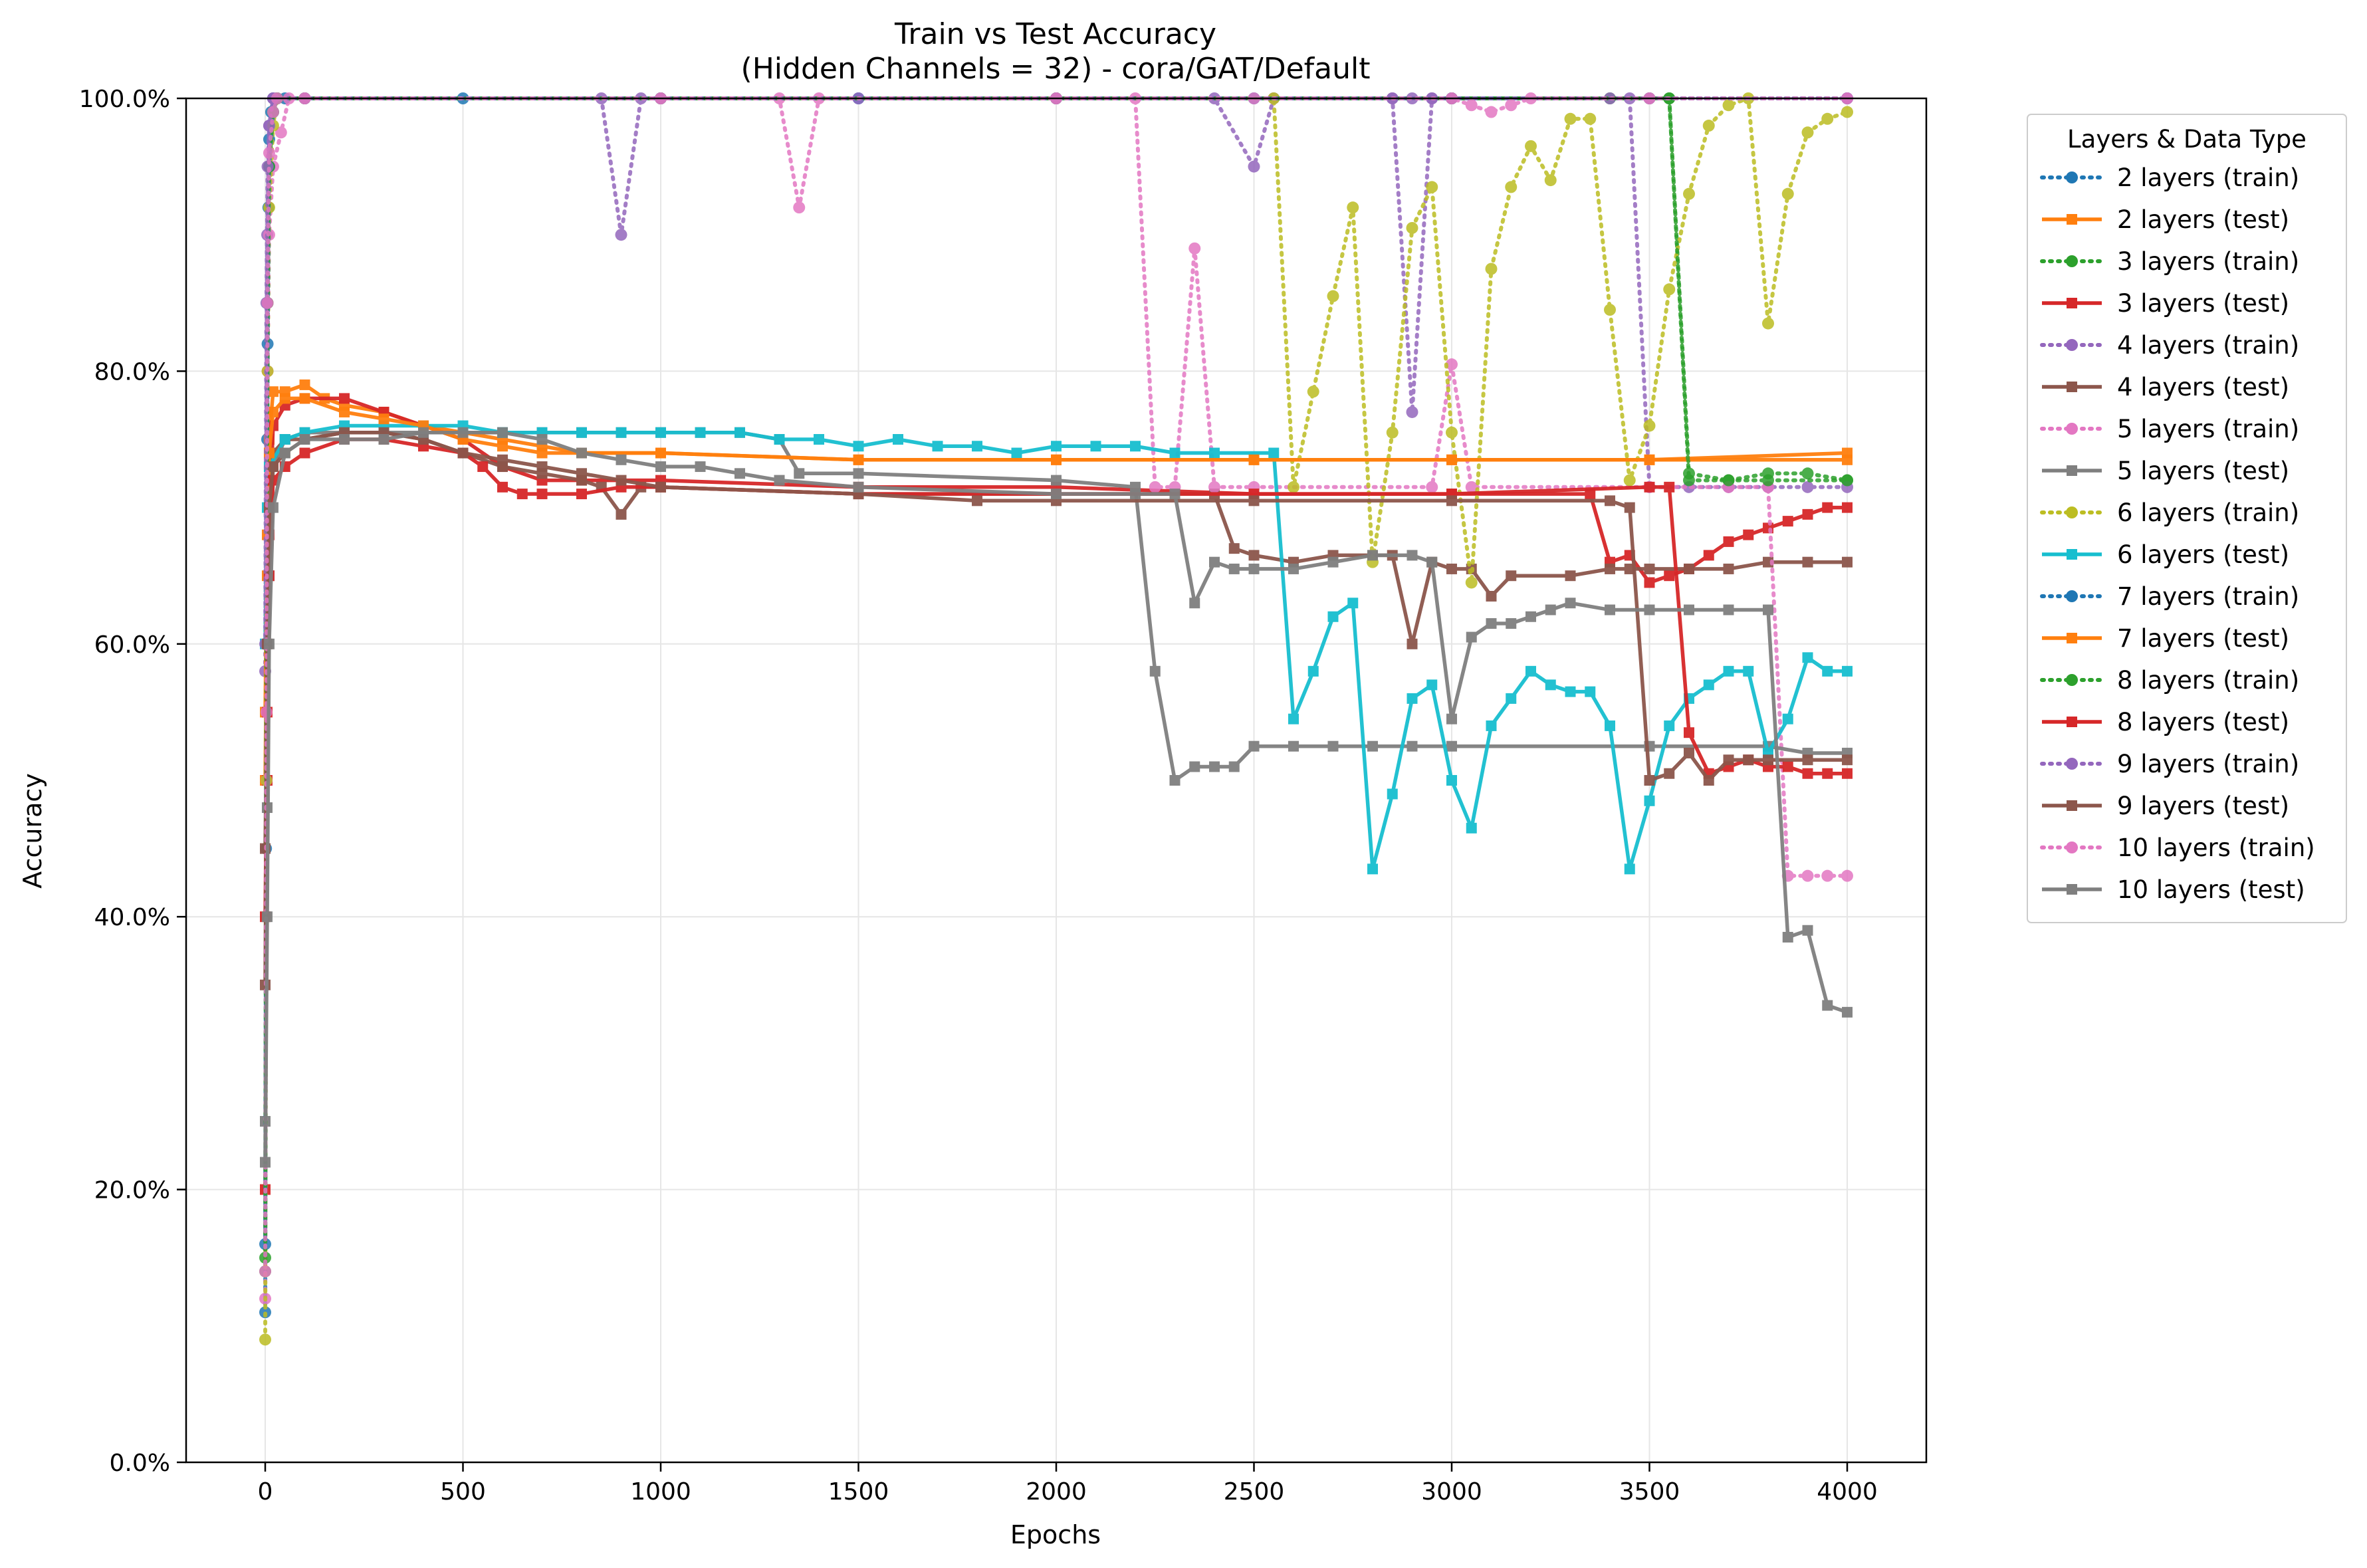  Describe the element at coordinates (463, 1492) in the screenshot. I see `x-tick-label: 500` at that location.